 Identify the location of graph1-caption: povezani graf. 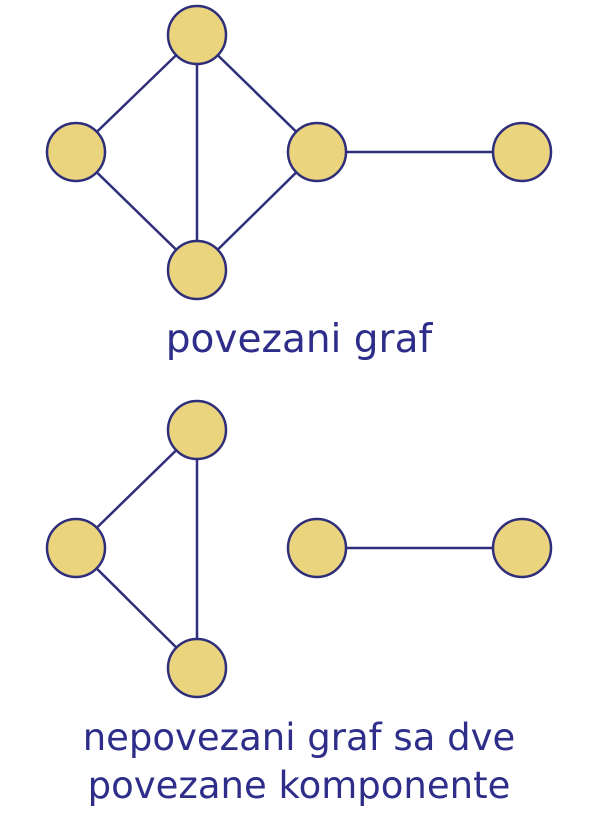
(300, 339).